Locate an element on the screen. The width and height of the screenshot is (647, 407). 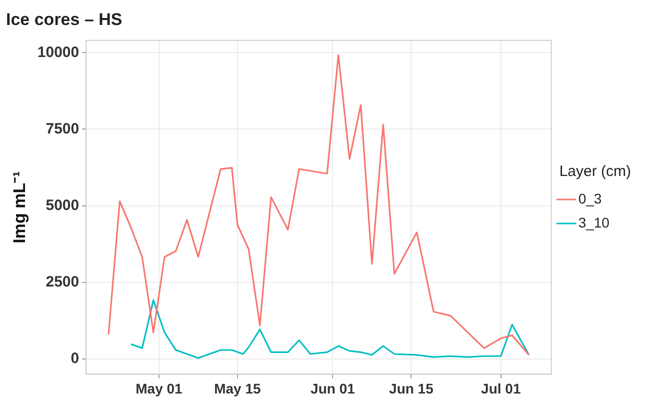
y-tick-label: 7500 is located at coordinates (63, 129).